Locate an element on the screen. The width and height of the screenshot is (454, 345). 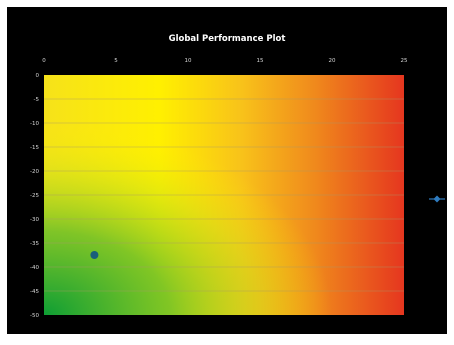
y-tick-label: -5 is located at coordinates (37, 100).